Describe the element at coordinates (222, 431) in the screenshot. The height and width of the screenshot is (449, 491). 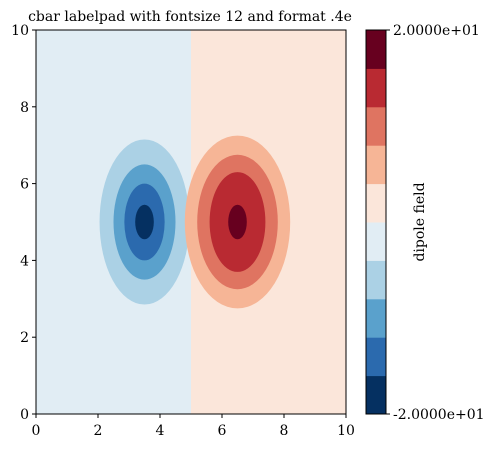
I see `x-tick-label: 6` at that location.